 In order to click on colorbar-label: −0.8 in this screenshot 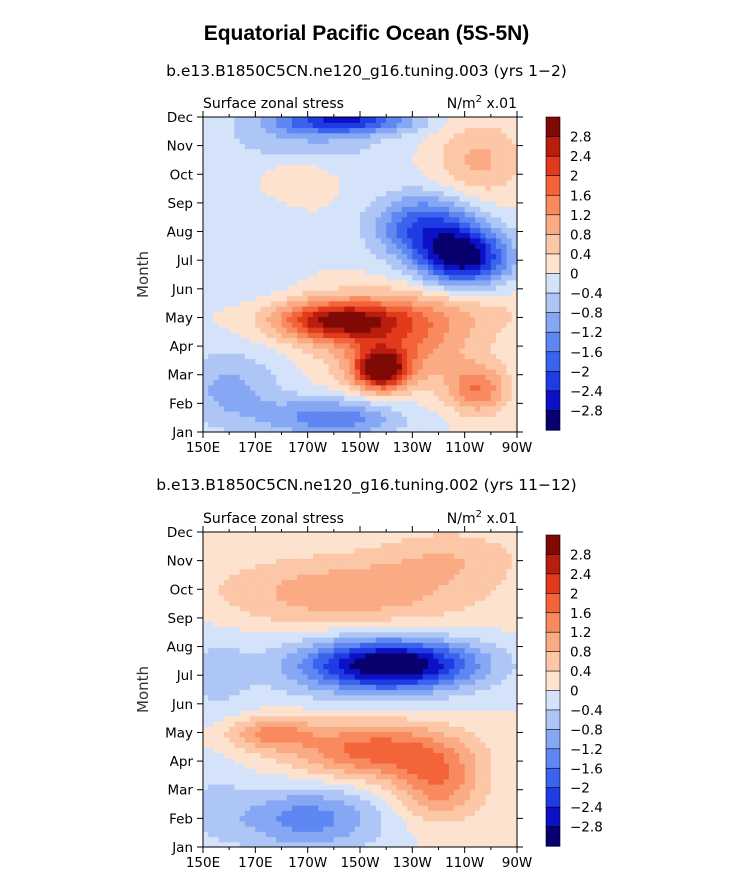, I will do `click(586, 314)`.